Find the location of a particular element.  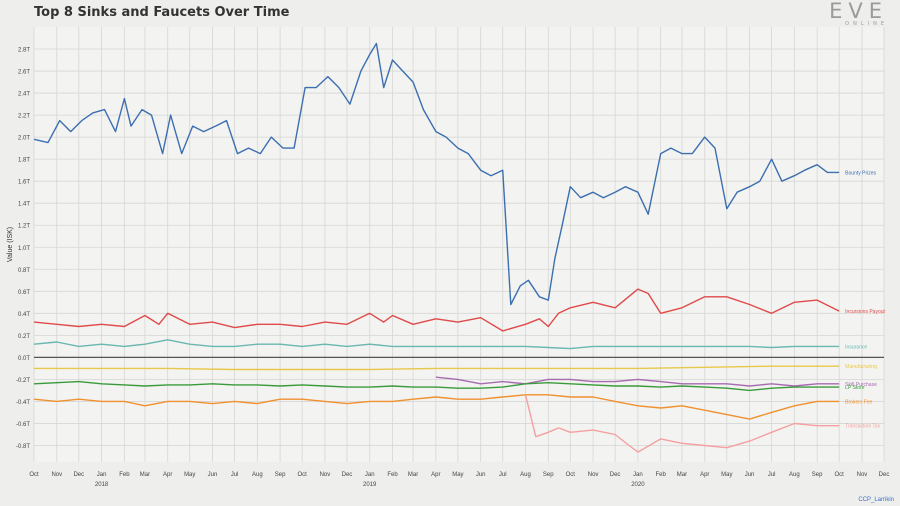

y-tick-label: -0.2T is located at coordinates (23, 381).